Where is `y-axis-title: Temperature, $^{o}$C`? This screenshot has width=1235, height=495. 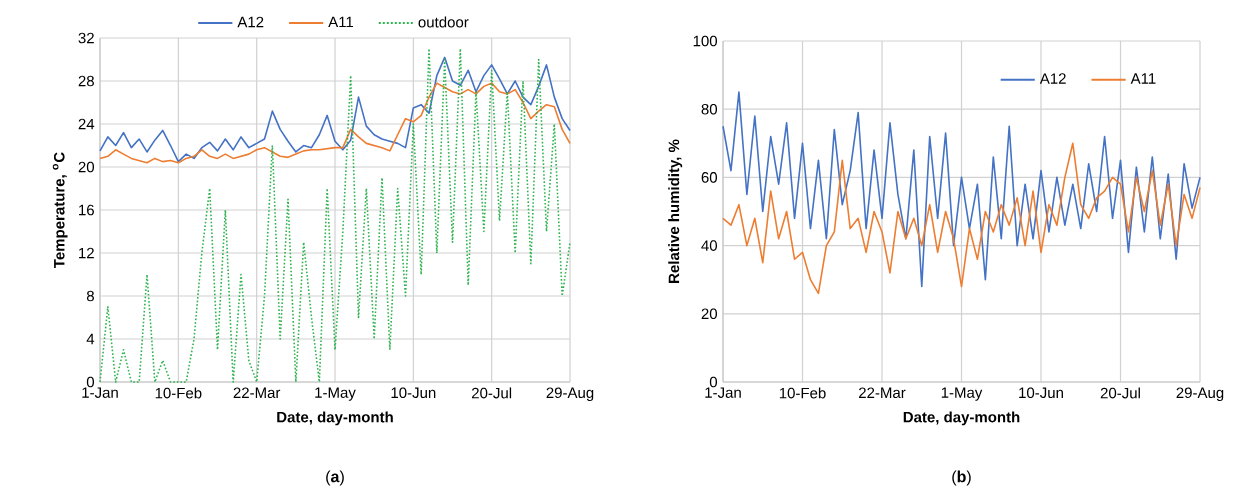
y-axis-title: Temperature, $^{o}$C is located at coordinates (60, 210).